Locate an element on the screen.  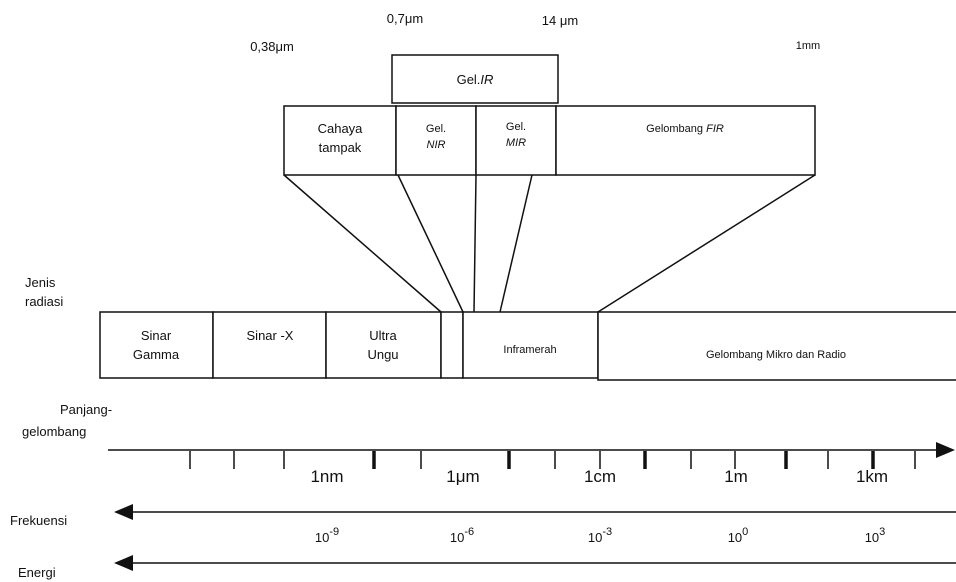
text: Panjang- is located at coordinates (86, 409).